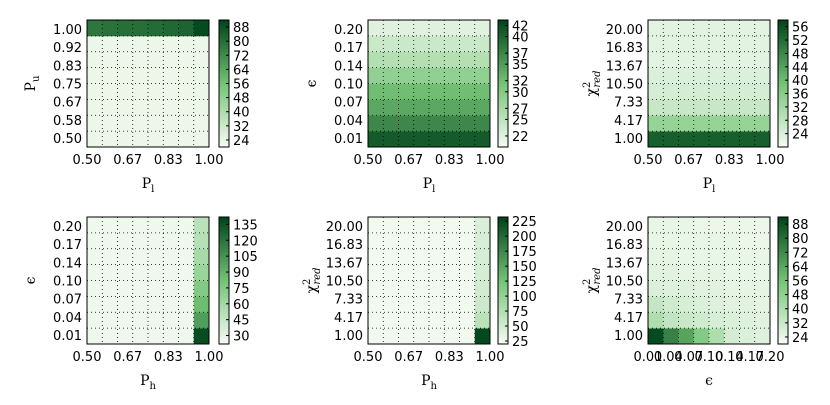 The image size is (830, 405). Describe the element at coordinates (241, 99) in the screenshot. I see `colorbar-tick-label: 48` at that location.